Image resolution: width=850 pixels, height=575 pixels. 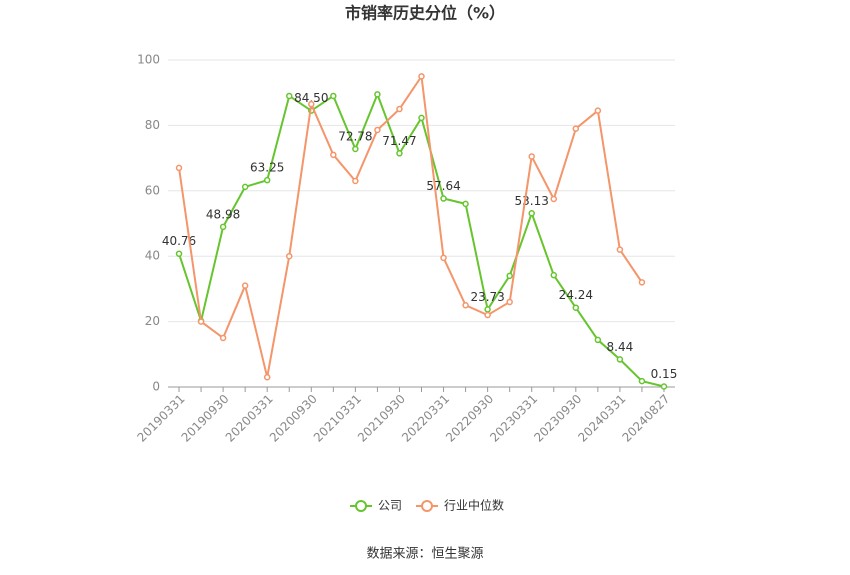 I want to click on data-label: 48.98, so click(x=223, y=214).